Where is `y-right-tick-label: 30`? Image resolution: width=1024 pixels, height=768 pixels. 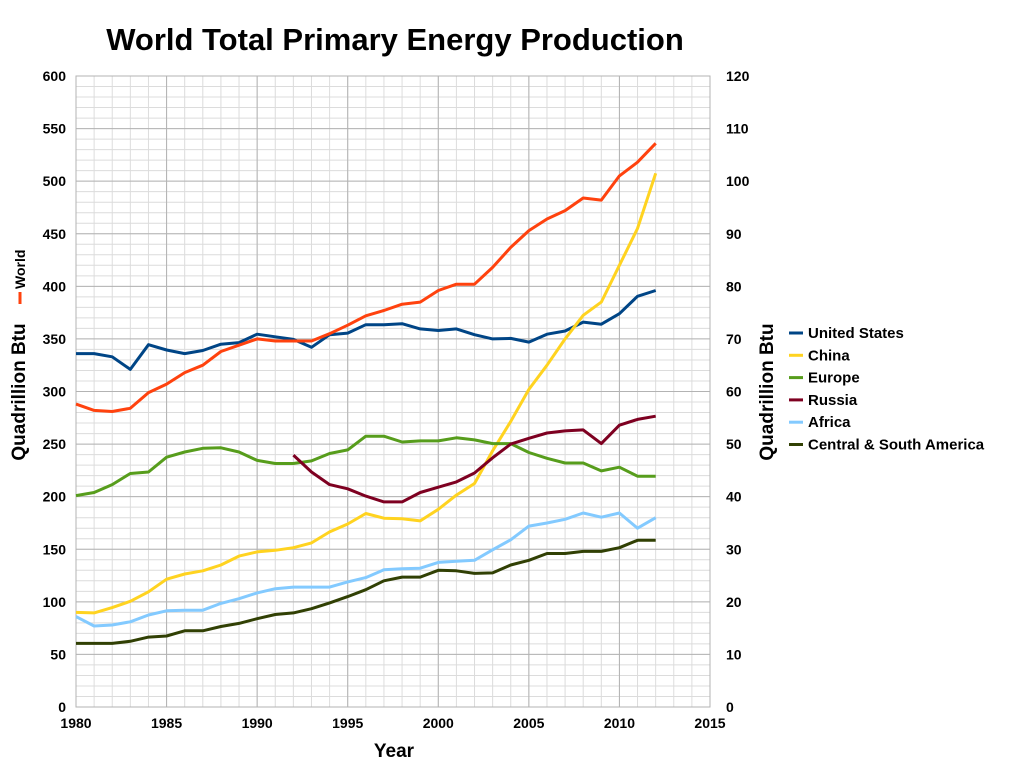
y-right-tick-label: 30 is located at coordinates (734, 549).